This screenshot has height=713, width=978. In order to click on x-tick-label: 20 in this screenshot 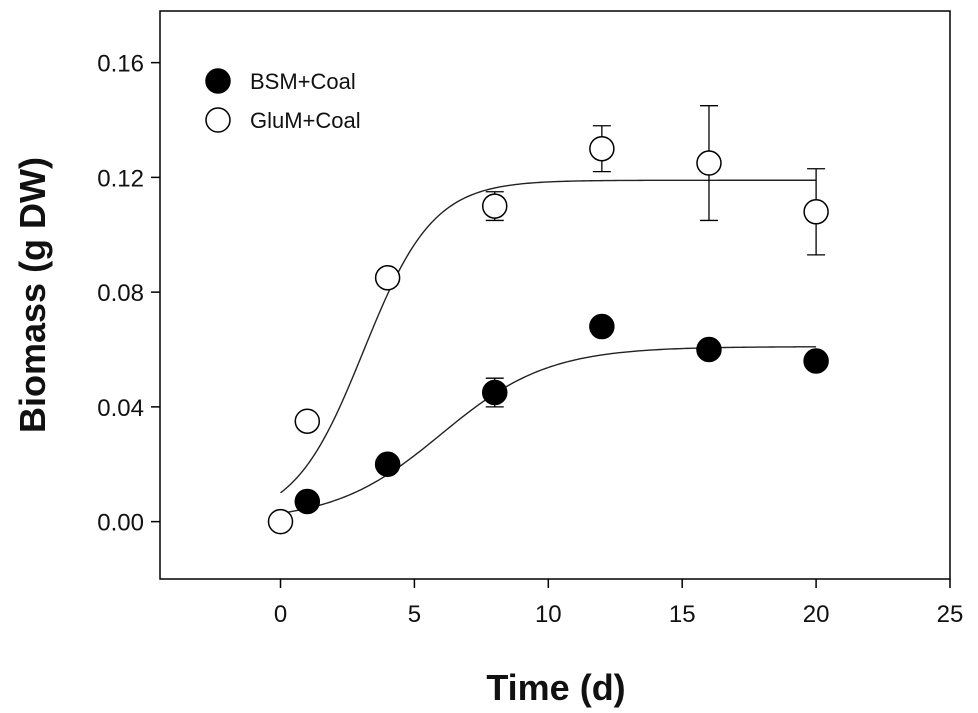, I will do `click(816, 614)`.